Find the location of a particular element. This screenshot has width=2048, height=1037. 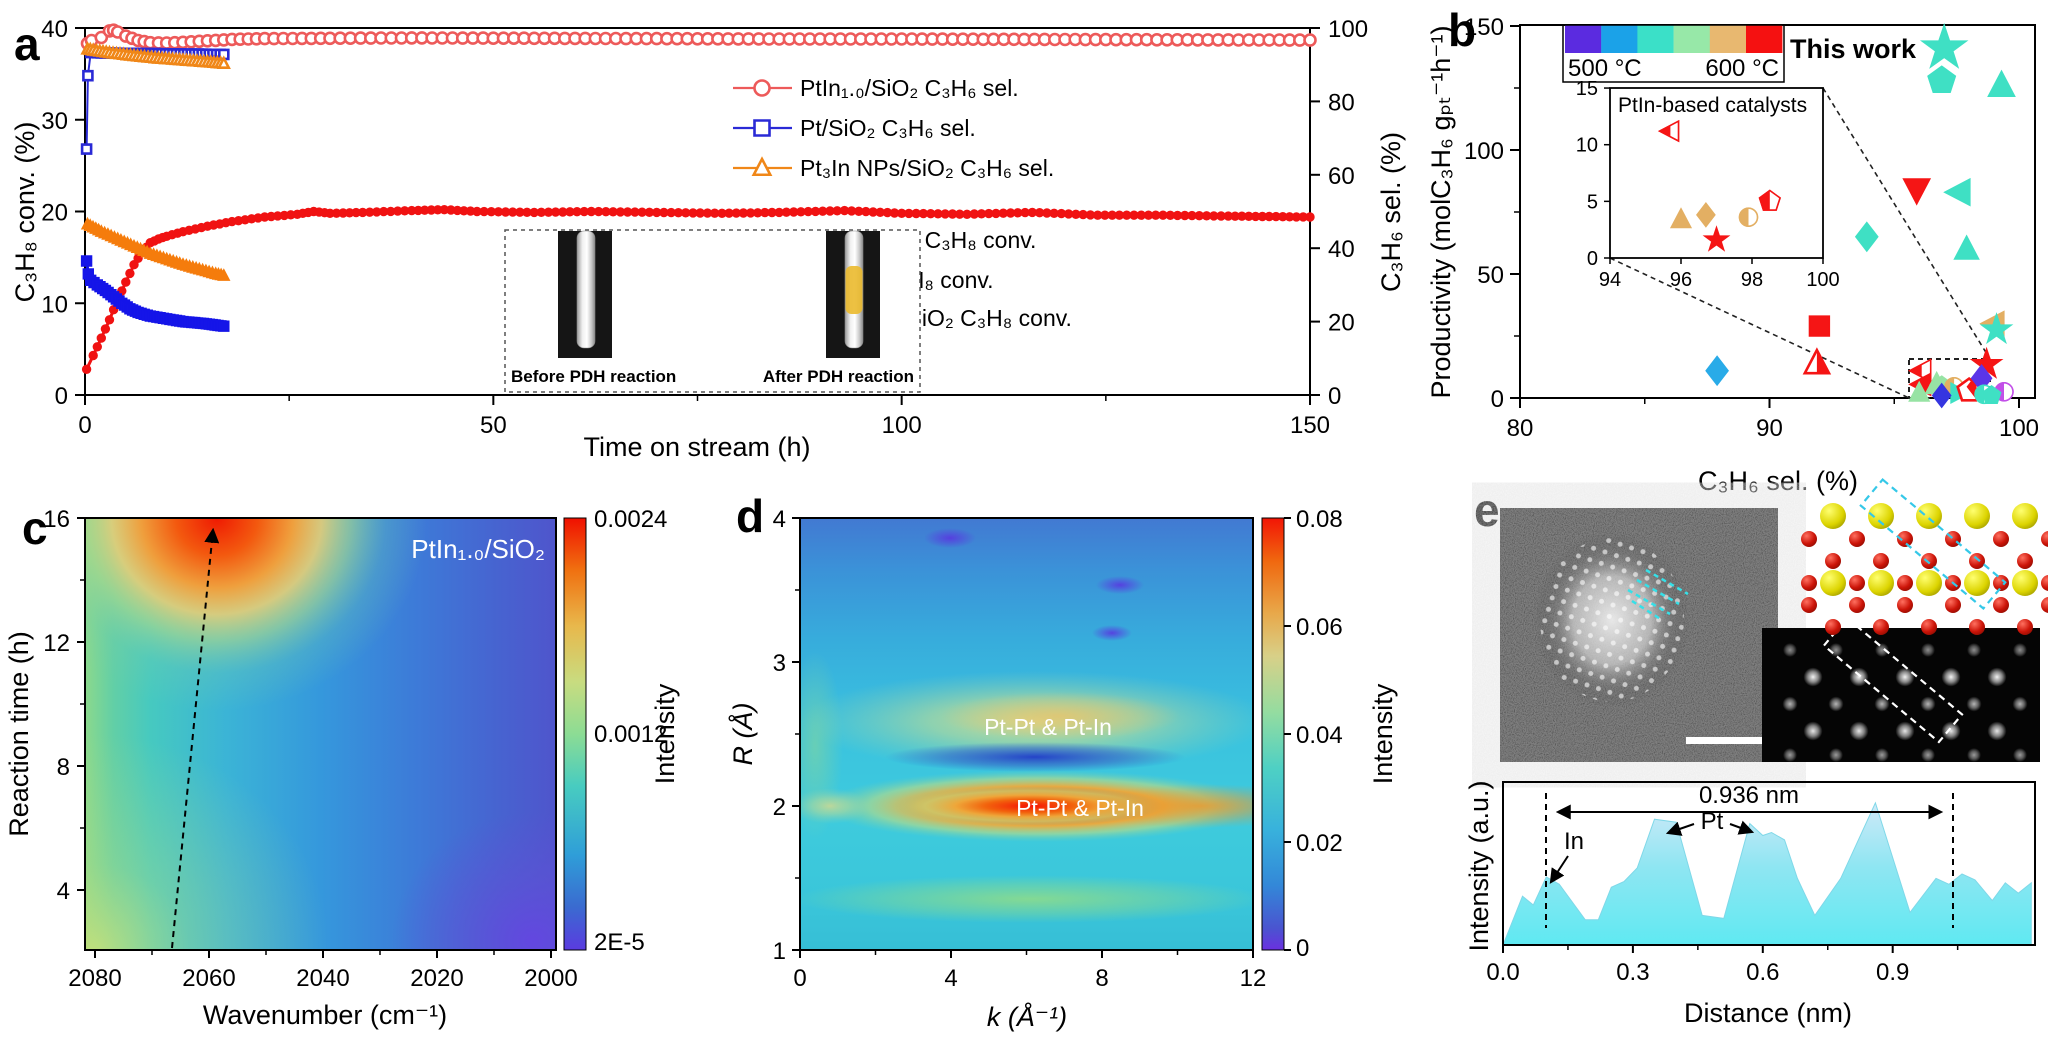

profile-plot: 0.0 0.3 0.6 0.9 is located at coordinates (1761, 883).